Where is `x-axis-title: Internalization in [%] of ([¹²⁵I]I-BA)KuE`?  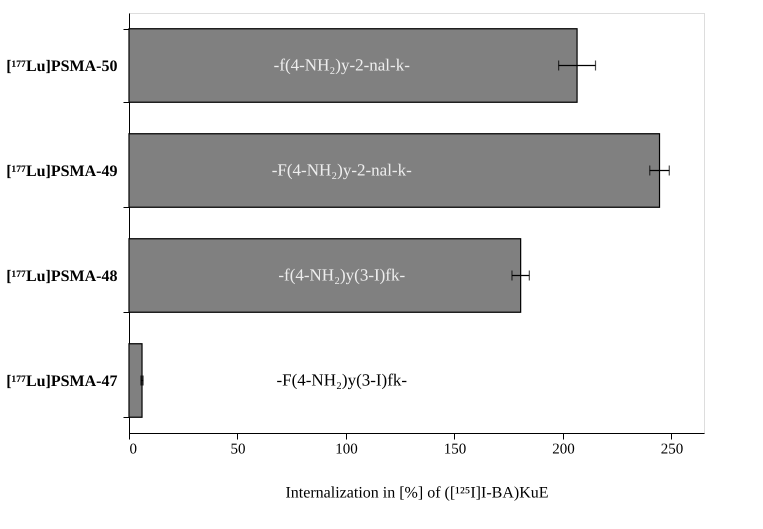 x-axis-title: Internalization in [%] of ([¹²⁵I]I-BA)KuE is located at coordinates (417, 493).